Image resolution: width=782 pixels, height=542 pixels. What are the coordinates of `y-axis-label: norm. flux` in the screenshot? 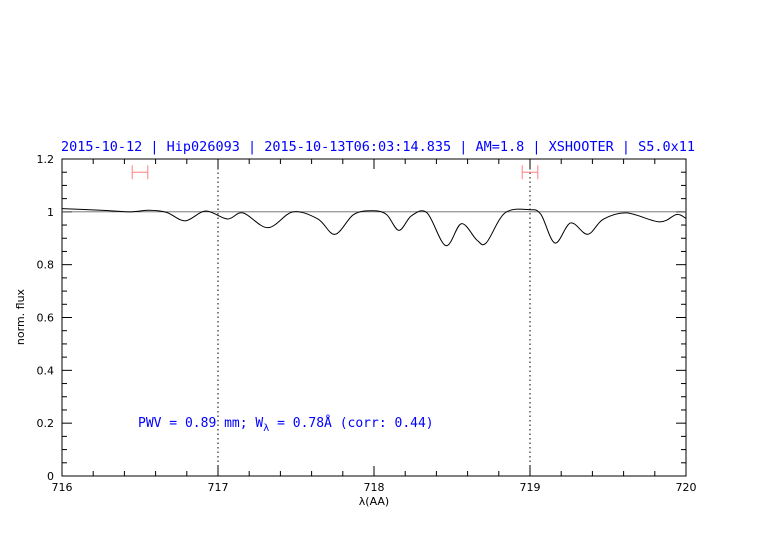 It's located at (20, 316).